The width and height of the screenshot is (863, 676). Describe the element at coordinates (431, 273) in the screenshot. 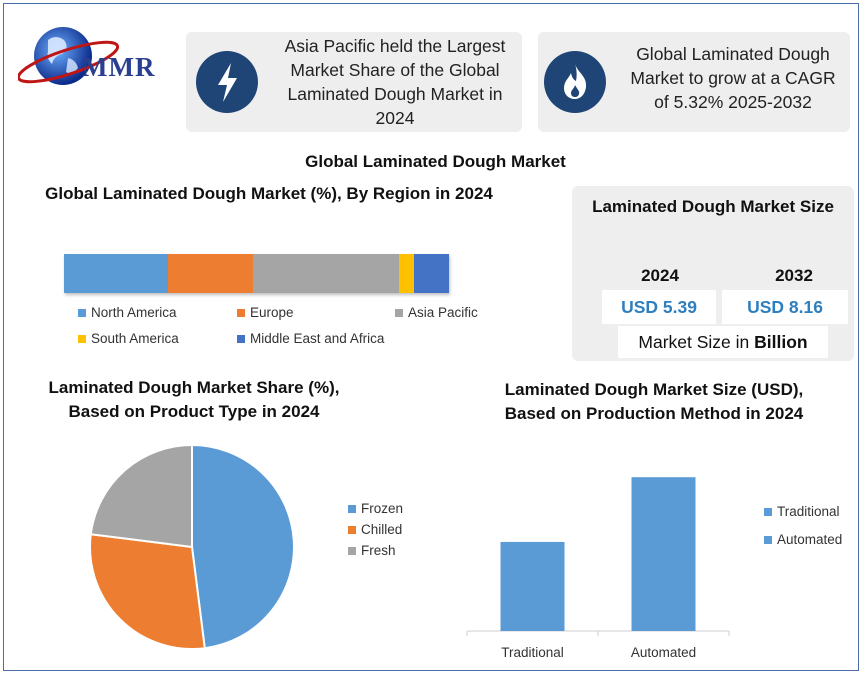

I see `bar-segment-middle-east-and-africa` at that location.